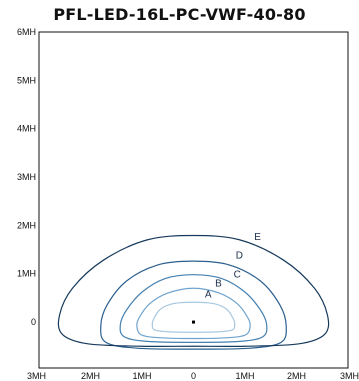  I want to click on y-tick-label: 1MH, so click(26, 274).